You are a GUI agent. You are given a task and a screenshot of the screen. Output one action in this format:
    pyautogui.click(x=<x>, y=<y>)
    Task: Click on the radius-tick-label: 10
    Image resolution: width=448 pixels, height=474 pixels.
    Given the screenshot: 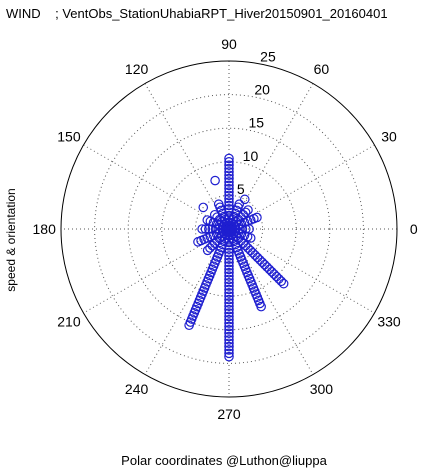 What is the action you would take?
    pyautogui.click(x=251, y=156)
    